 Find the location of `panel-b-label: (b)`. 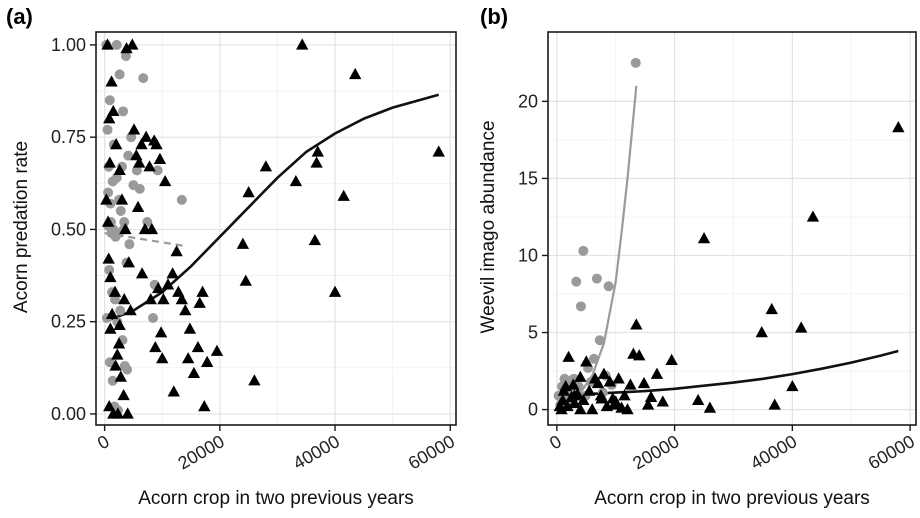

panel-b-label: (b) is located at coordinates (494, 16).